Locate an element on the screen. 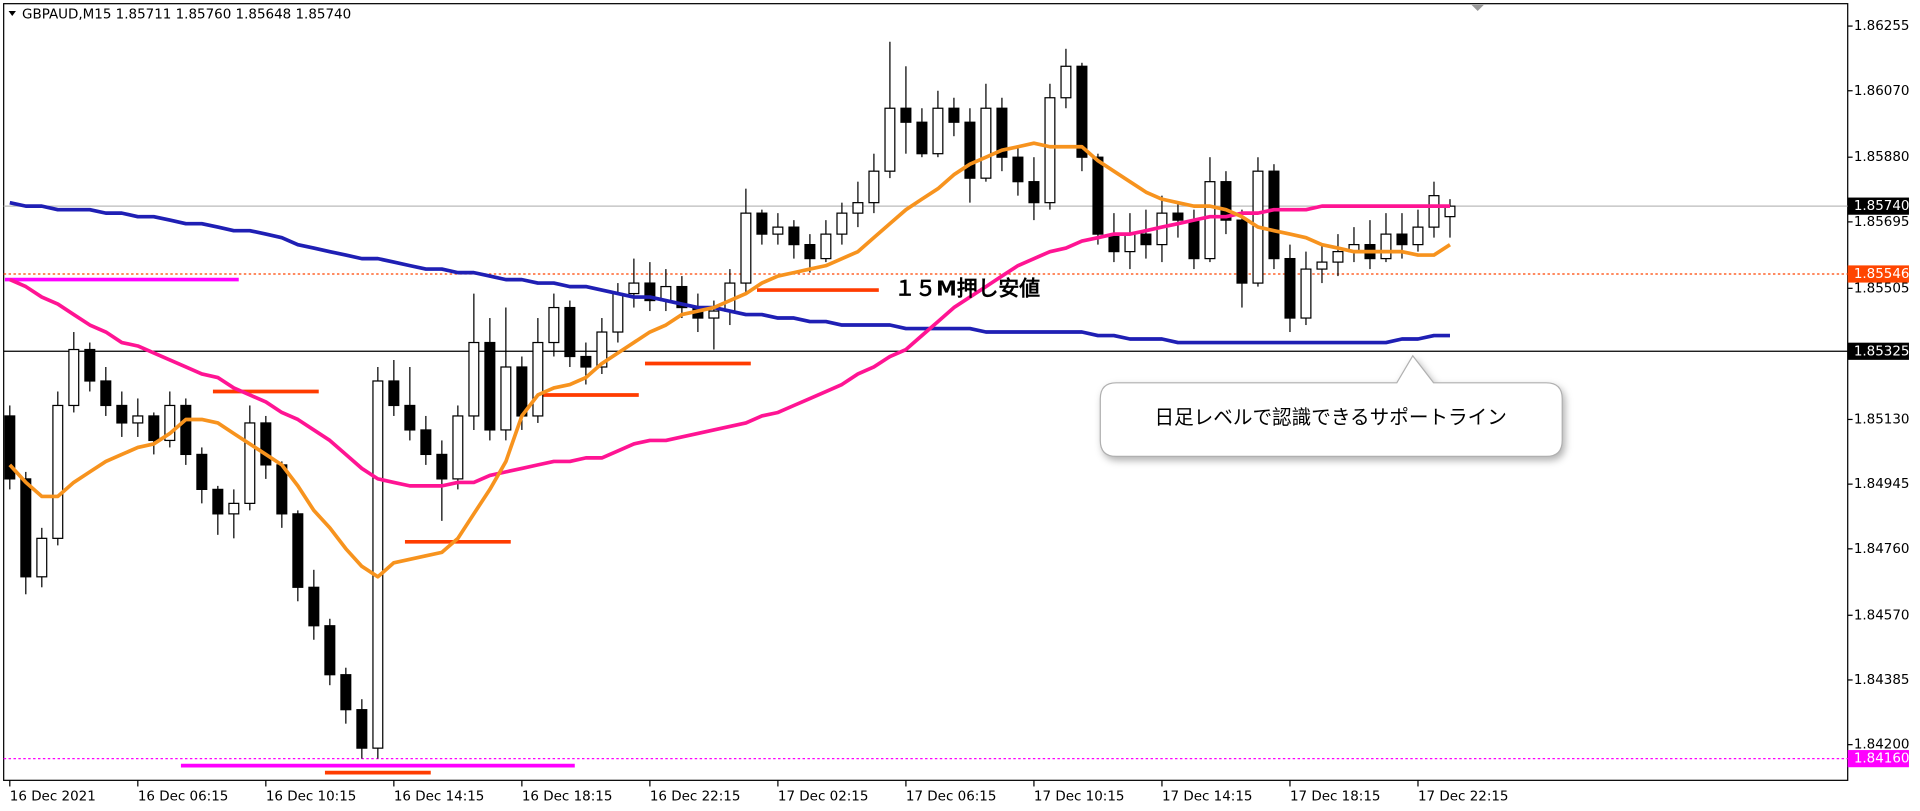  x-tick-label: 17 Dec 06:15 is located at coordinates (951, 796).